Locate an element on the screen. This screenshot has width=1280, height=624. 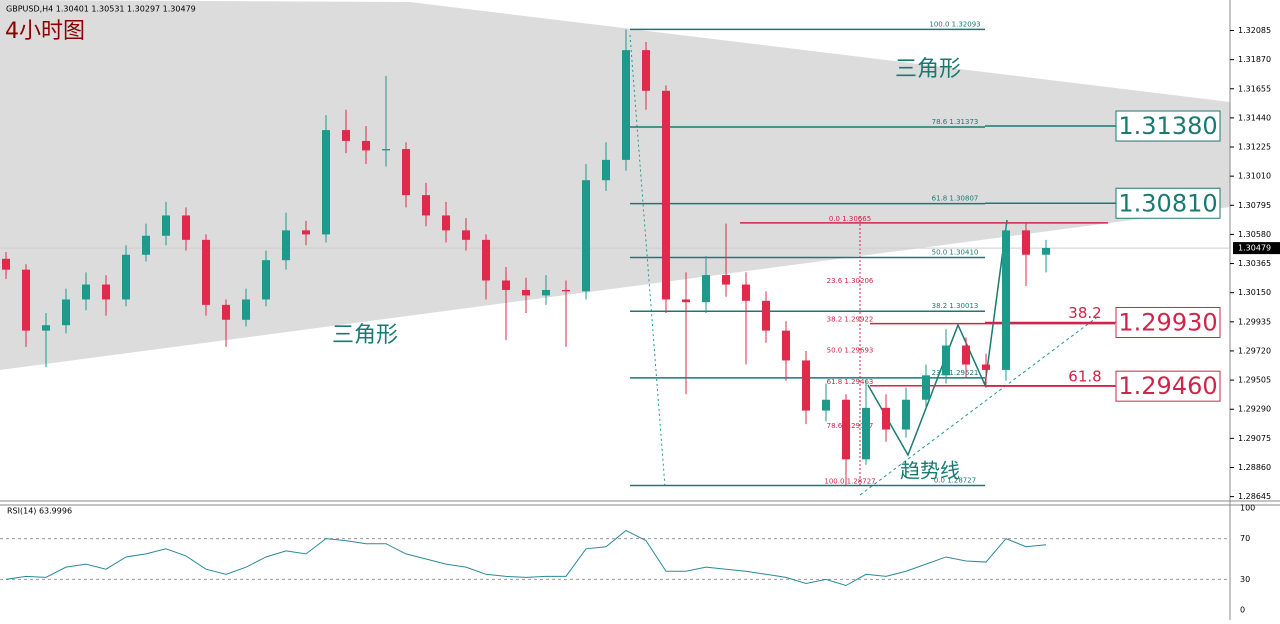
key-level-label: 1.29460 is located at coordinates (1167, 386).